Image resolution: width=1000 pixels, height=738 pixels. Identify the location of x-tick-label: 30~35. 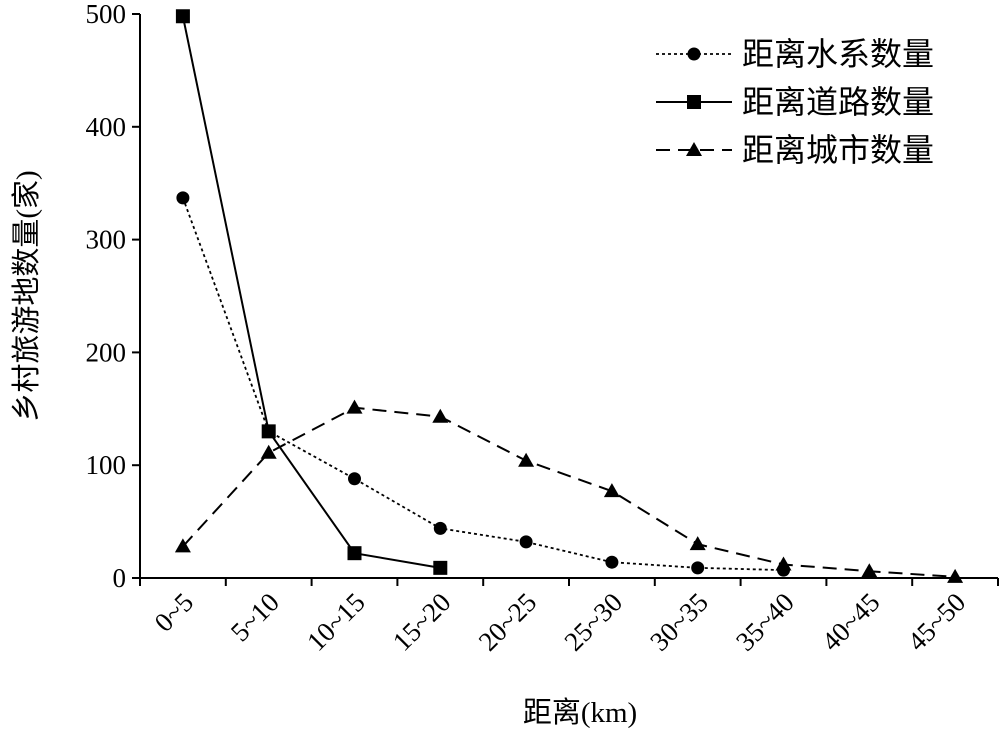
(679, 622).